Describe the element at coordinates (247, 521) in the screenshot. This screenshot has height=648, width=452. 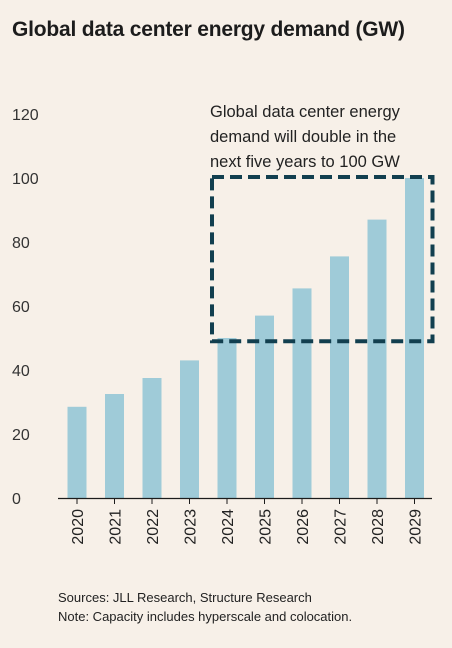
I see `x-axis-ticks: 2020 2021 2022 2023 2024 2025 2026 2027 2028 2029` at that location.